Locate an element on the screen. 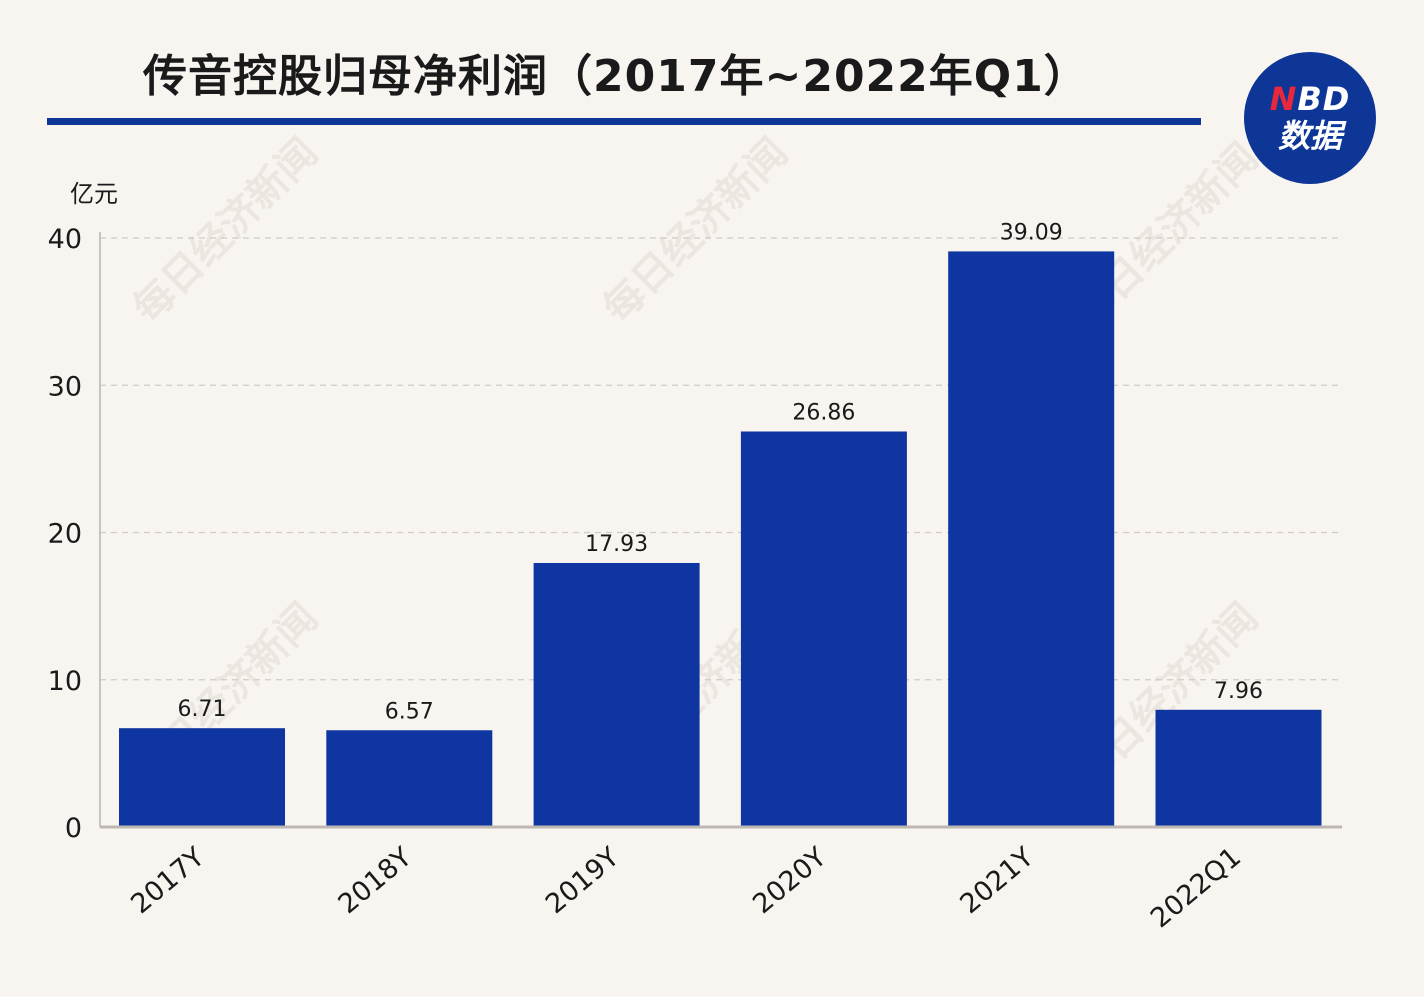 This screenshot has width=1424, height=997. logo-letter-n: N is located at coordinates (1283, 99).